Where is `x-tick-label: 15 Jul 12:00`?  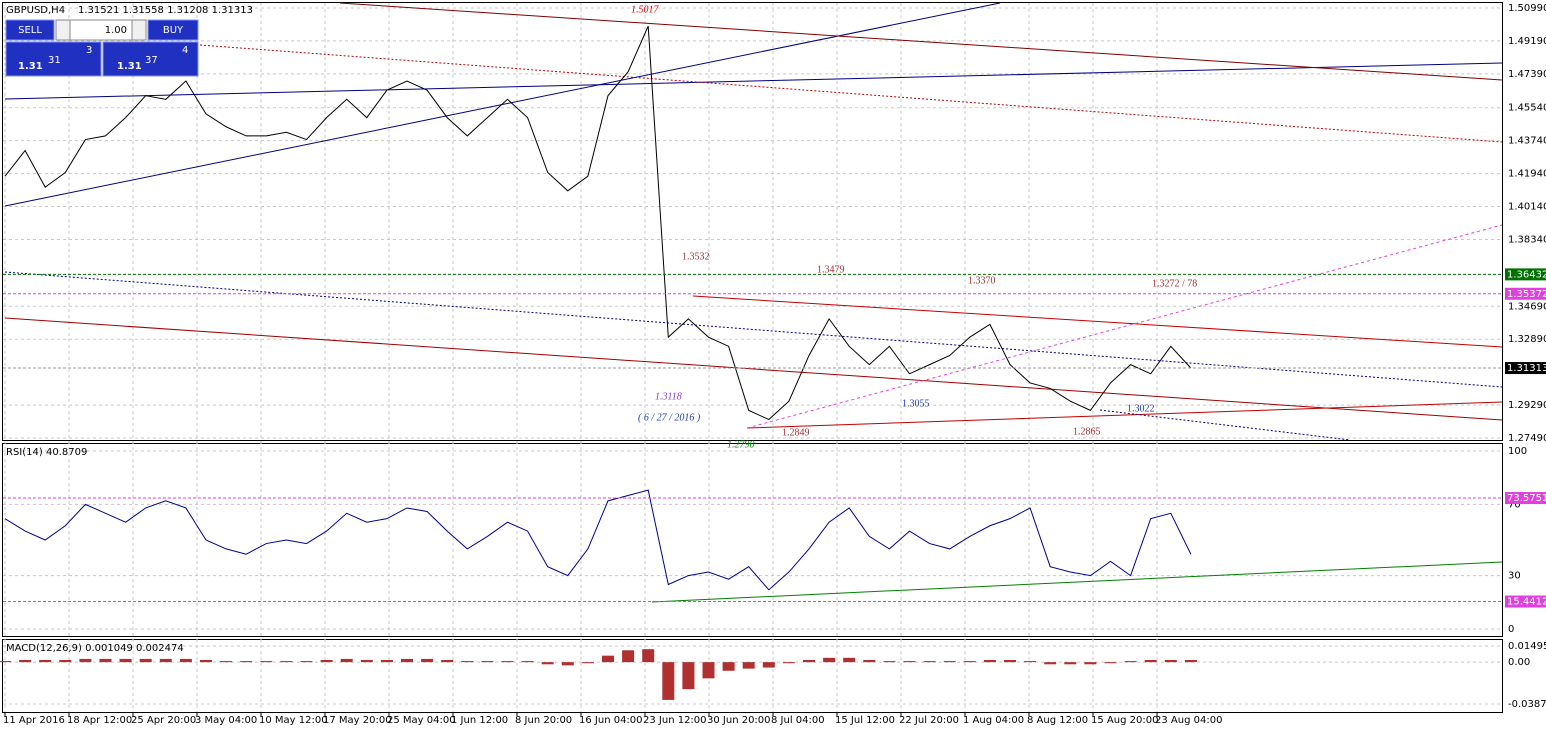
x-tick-label: 15 Jul 12:00 is located at coordinates (865, 720).